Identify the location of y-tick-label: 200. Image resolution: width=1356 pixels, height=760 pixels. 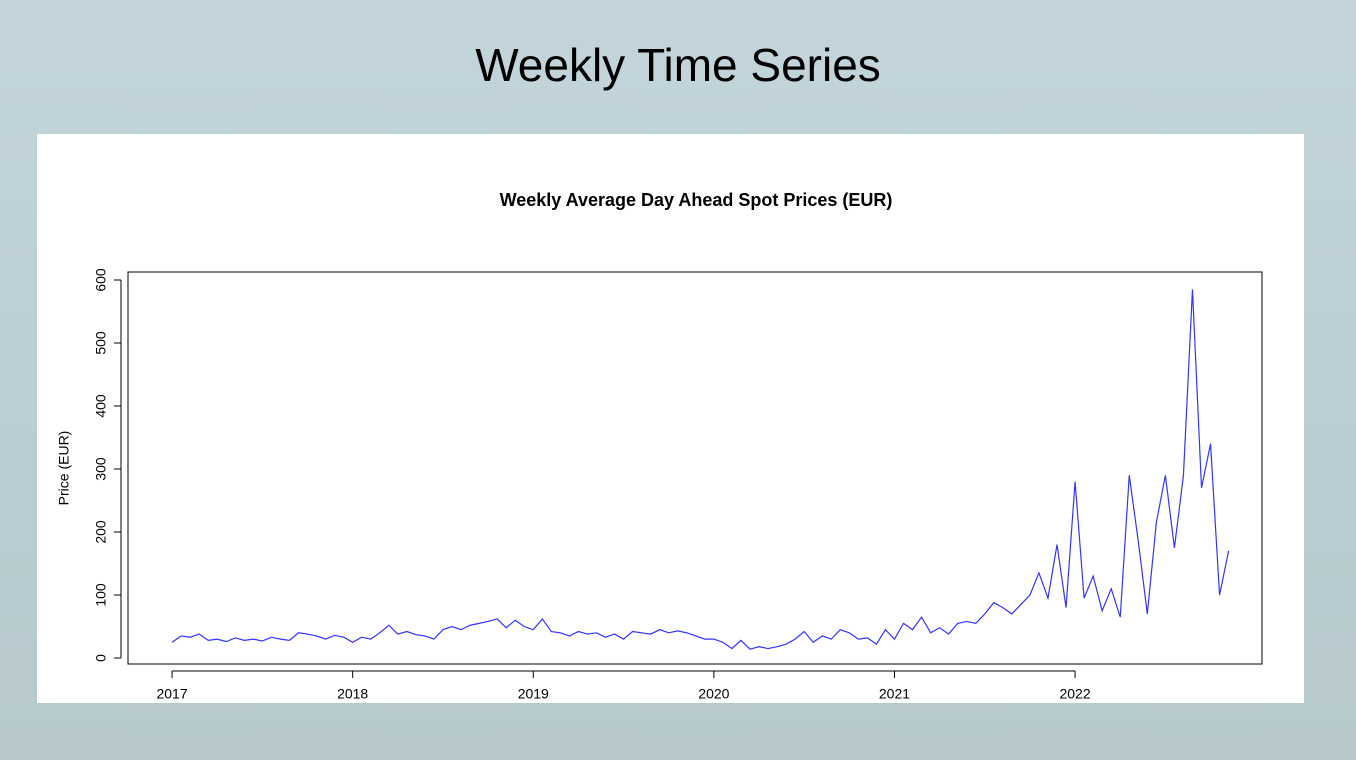
(101, 532).